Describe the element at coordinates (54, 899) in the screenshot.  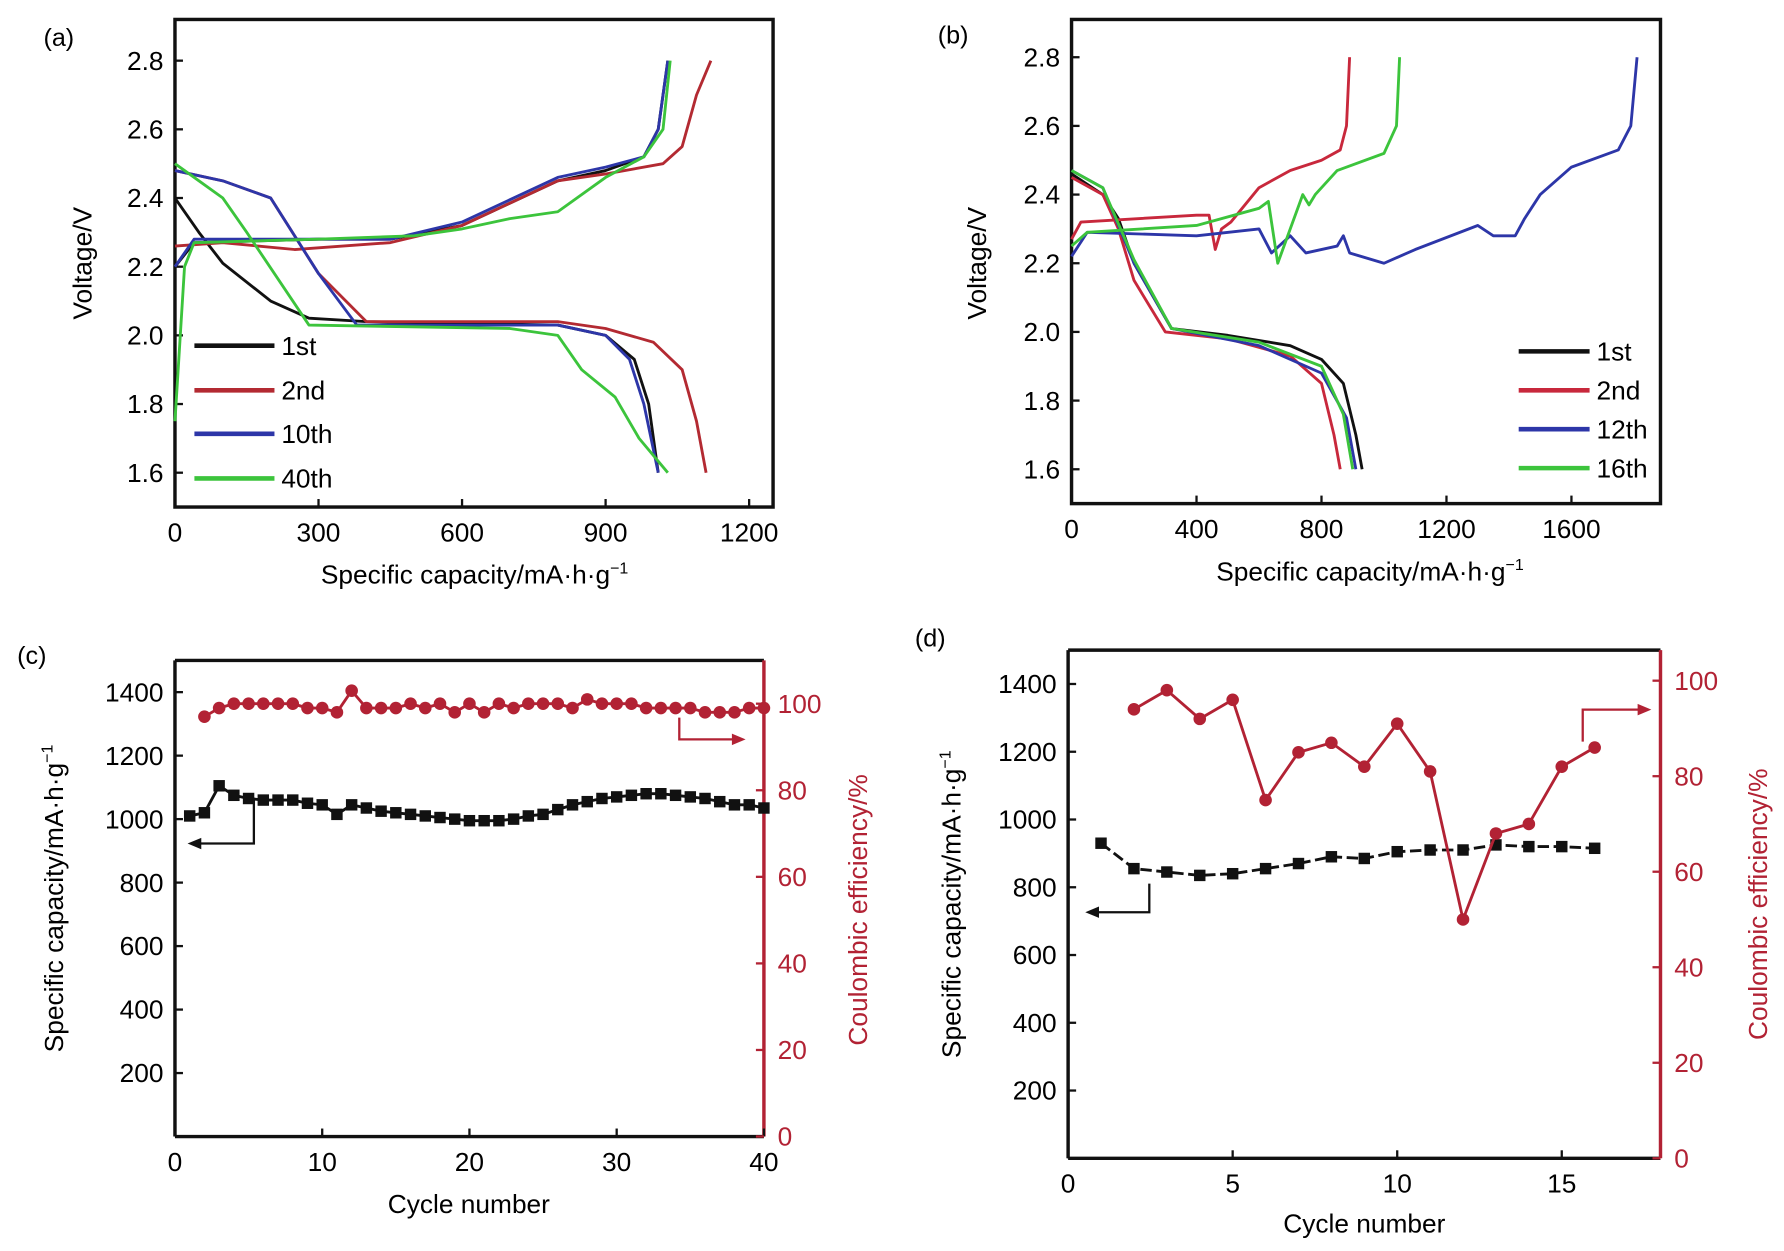
I see `y-axis-label: Specific capacity/mA·h·g−1` at that location.